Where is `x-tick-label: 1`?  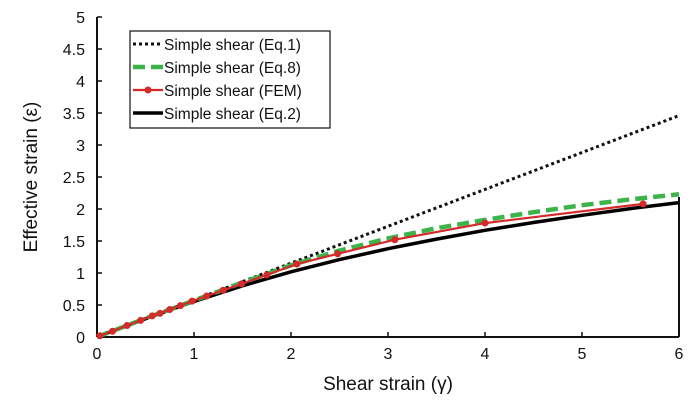
x-tick-label: 1 is located at coordinates (194, 354).